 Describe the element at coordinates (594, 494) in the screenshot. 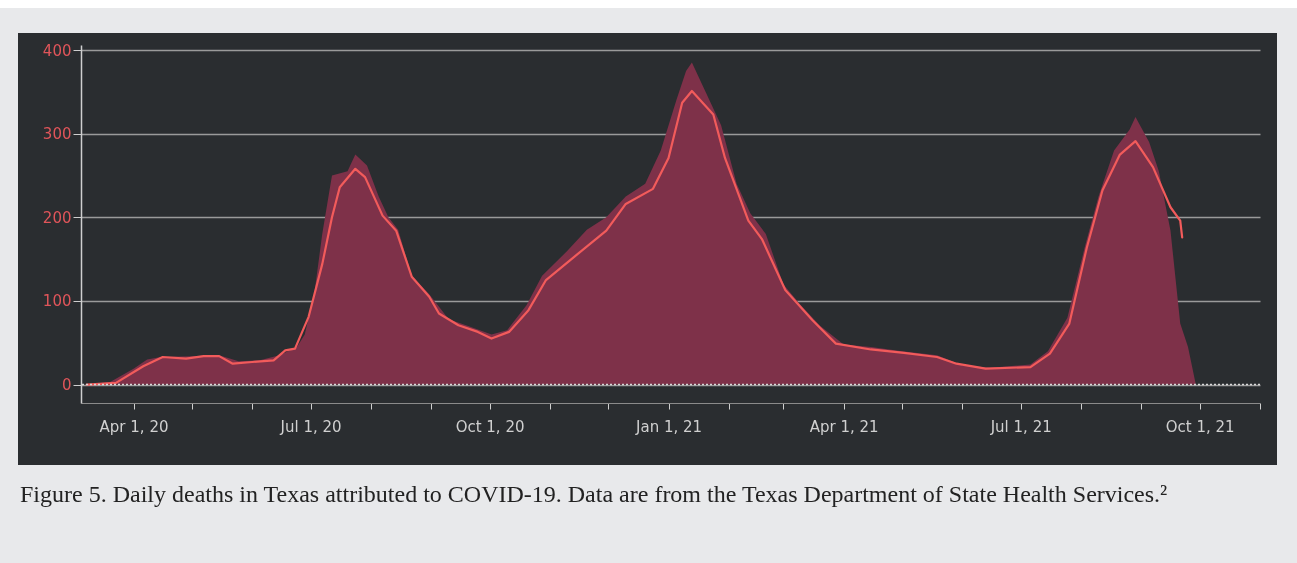

I see `caption: Figure 5. Daily deaths in Texas attributed to COVID-19. Data are from the Texas Department of State Health Services.²` at that location.